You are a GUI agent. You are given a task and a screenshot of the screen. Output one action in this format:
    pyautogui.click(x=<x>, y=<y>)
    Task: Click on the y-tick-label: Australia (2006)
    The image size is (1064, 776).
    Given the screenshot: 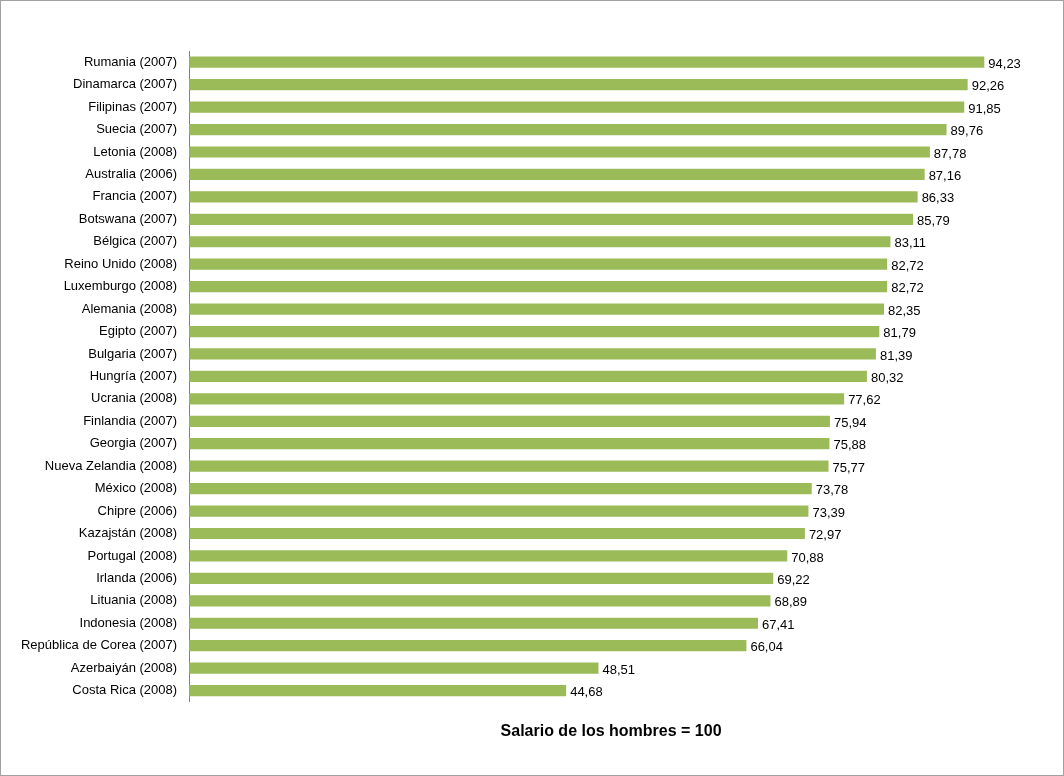 What is the action you would take?
    pyautogui.click(x=131, y=174)
    